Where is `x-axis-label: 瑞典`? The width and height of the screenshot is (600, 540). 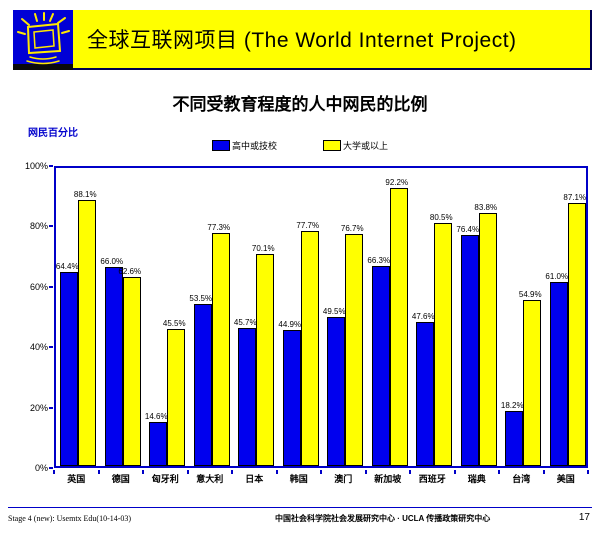 x-axis-label: 瑞典 is located at coordinates (476, 479).